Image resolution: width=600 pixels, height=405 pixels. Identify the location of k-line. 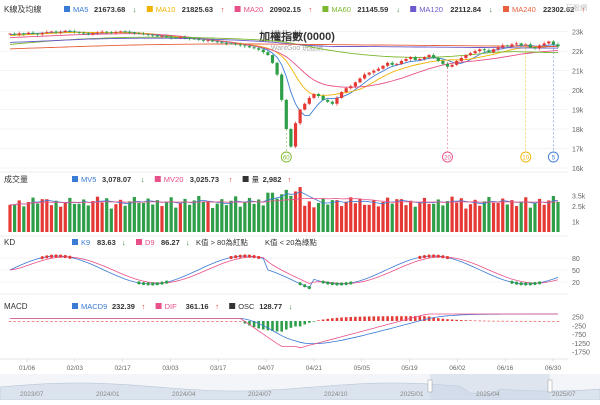
(284, 272).